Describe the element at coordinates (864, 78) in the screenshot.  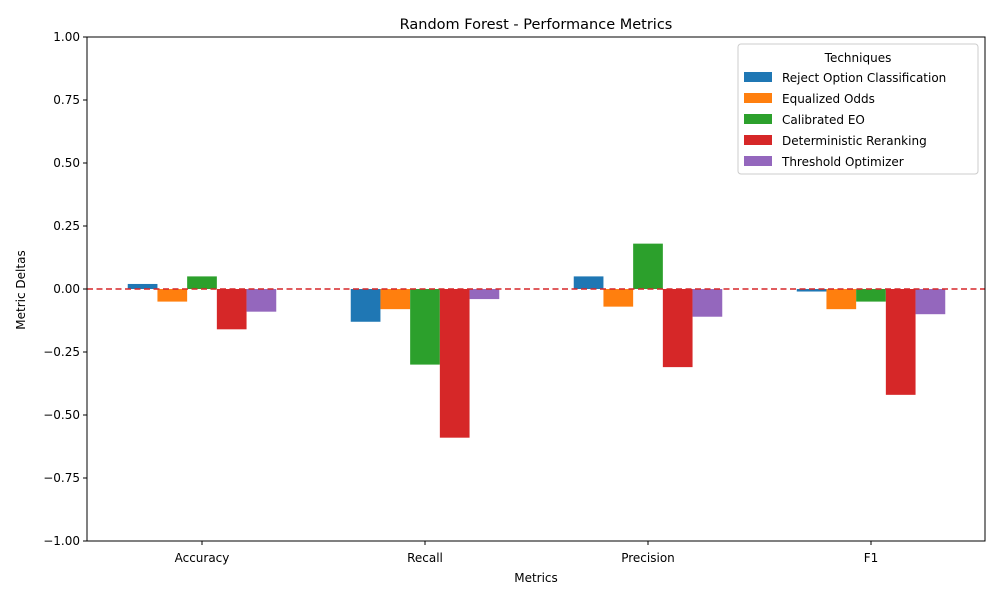
I see `legend-entry-label: Reject Option Classification` at that location.